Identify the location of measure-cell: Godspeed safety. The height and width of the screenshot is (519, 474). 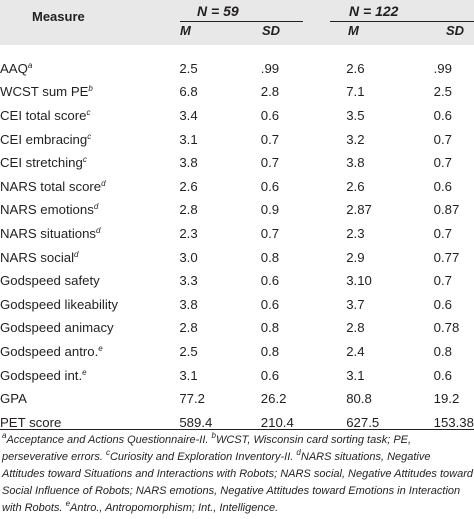
(89, 281).